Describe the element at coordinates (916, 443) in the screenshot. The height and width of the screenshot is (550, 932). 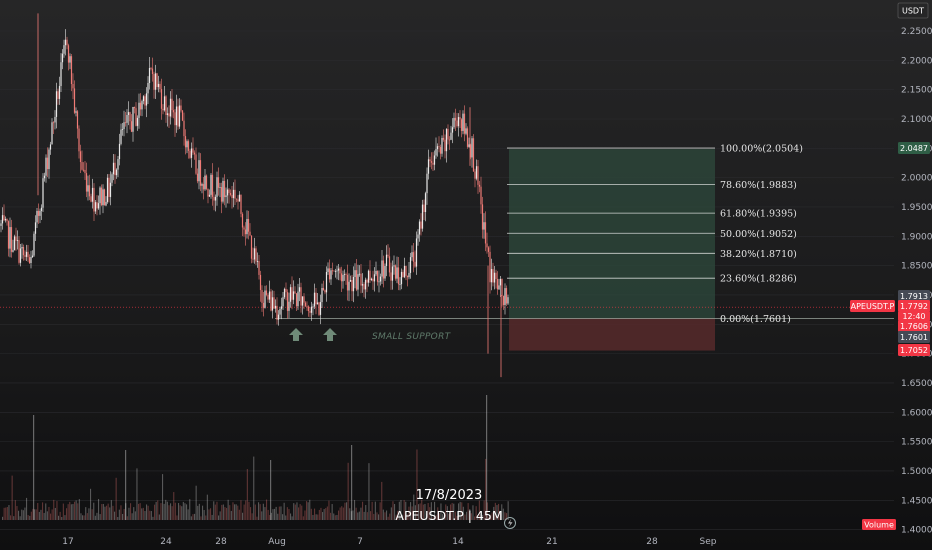
I see `price-tick-label: 1.5500` at that location.